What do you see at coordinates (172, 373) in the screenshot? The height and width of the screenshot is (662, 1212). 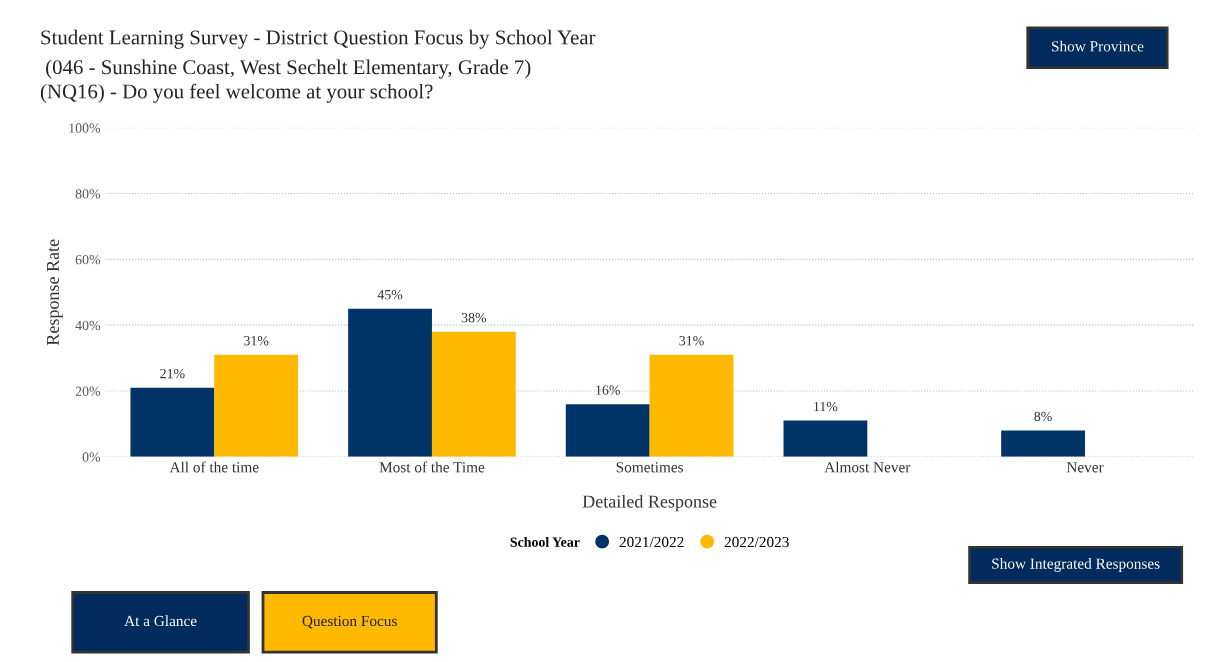 I see `data-label: 21%` at bounding box center [172, 373].